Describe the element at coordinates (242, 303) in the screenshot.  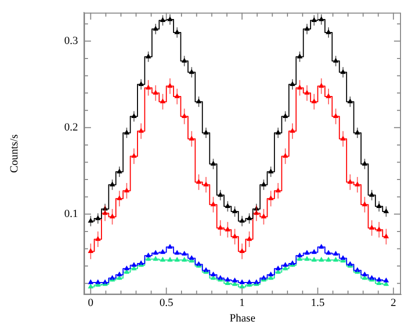
I see `x-tick-label: 1` at that location.